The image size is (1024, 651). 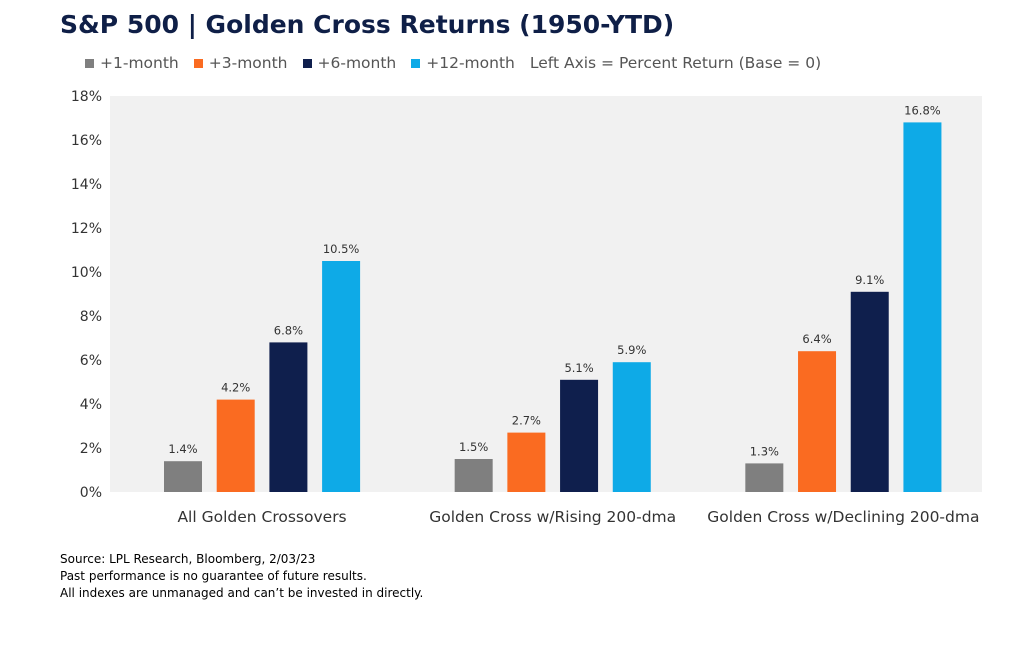 What do you see at coordinates (470, 63) in the screenshot?
I see `legend-label-12-month: +12-month` at bounding box center [470, 63].